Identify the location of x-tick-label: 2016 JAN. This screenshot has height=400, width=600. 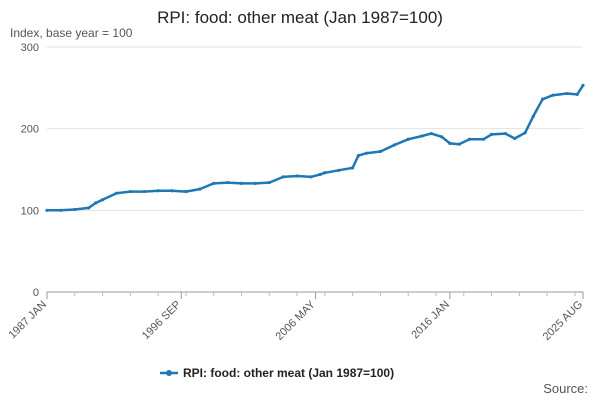
(430, 320).